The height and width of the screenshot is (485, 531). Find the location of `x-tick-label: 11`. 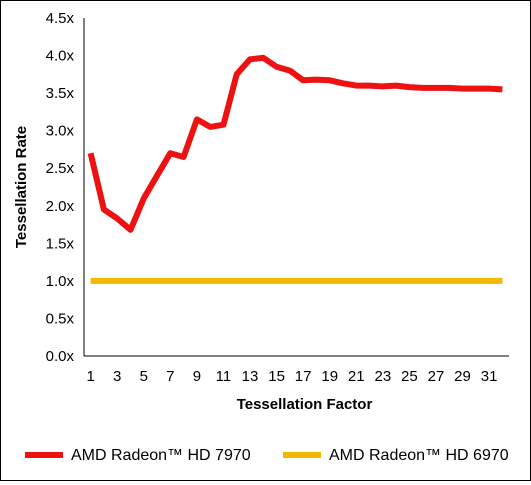

x-tick-label: 11 is located at coordinates (224, 376).